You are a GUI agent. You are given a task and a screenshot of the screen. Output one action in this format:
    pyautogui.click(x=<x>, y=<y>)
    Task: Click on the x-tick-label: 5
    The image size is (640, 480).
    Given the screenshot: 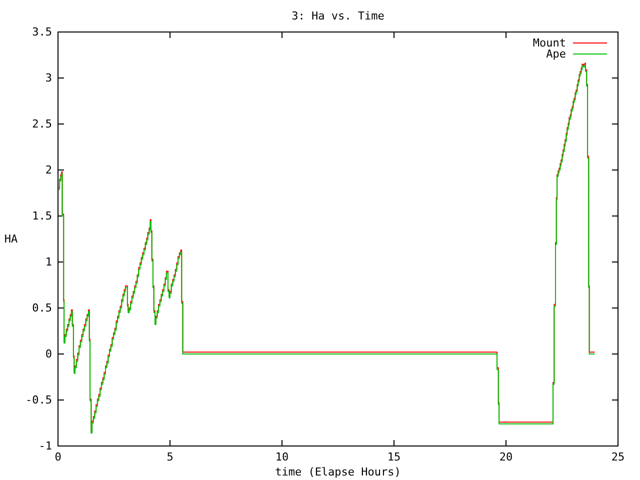 What is the action you would take?
    pyautogui.click(x=170, y=457)
    